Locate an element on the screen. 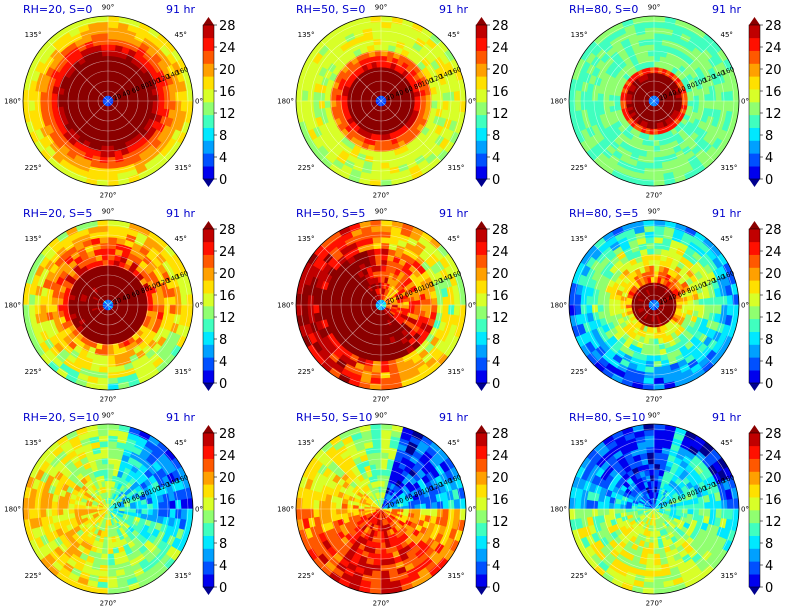 The width and height of the screenshot is (785, 612). angle-tick-label: 45° is located at coordinates (181, 35).